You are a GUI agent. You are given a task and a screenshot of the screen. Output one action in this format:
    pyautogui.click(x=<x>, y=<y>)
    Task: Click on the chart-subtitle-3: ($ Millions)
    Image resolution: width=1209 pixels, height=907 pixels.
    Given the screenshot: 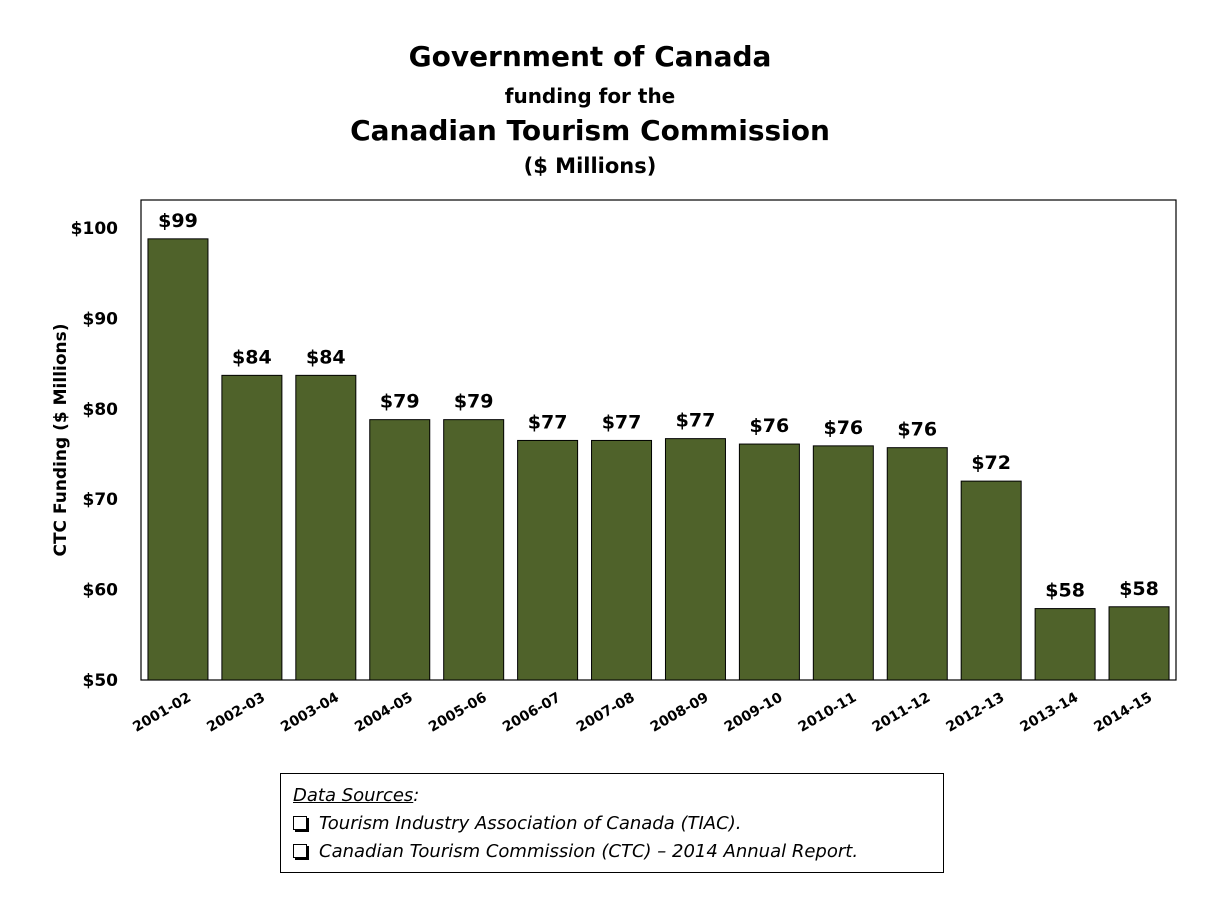 What is the action you would take?
    pyautogui.click(x=590, y=166)
    